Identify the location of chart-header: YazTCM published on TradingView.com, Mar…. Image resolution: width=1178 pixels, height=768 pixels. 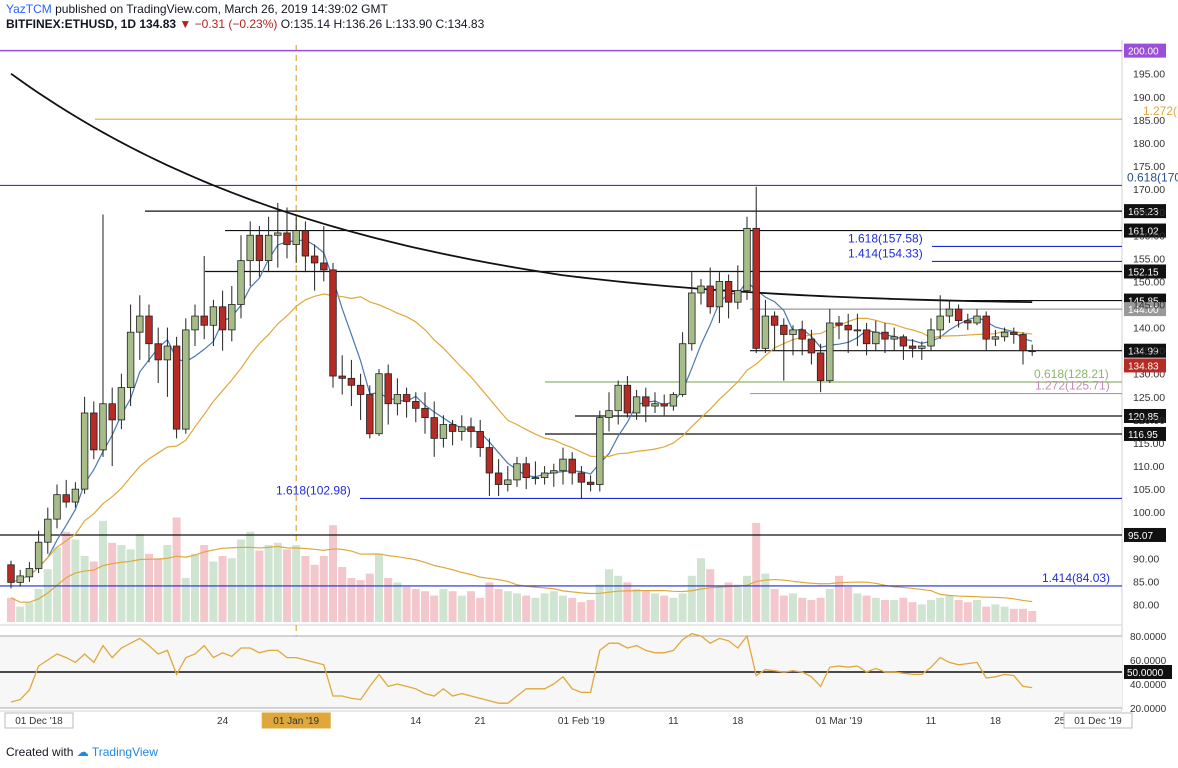
(245, 17).